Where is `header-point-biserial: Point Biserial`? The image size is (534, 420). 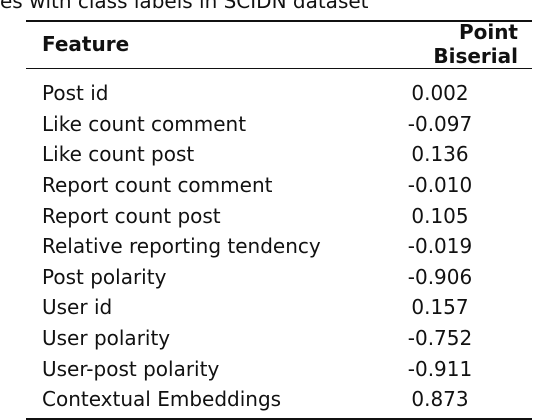
header-point-biserial: Point Biserial is located at coordinates (475, 44).